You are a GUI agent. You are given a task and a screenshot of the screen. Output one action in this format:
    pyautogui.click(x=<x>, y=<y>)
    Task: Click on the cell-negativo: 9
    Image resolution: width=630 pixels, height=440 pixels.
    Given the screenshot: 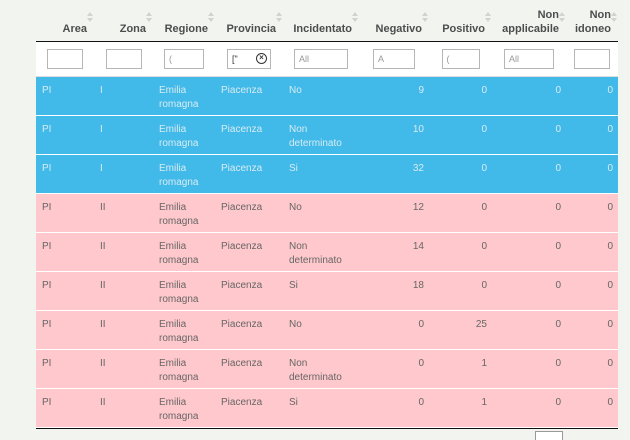 What is the action you would take?
    pyautogui.click(x=394, y=96)
    